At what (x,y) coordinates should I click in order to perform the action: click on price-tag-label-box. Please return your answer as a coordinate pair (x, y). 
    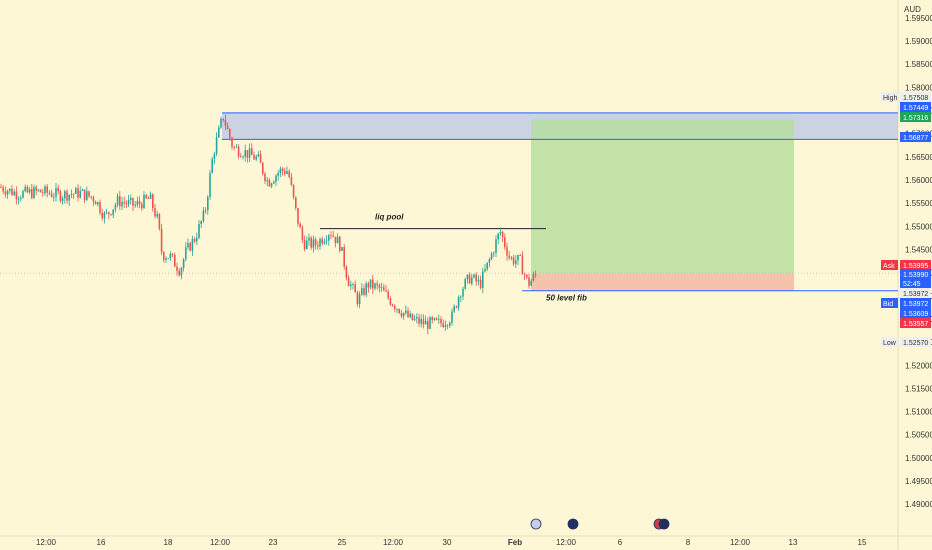
    Looking at the image, I should click on (889, 342).